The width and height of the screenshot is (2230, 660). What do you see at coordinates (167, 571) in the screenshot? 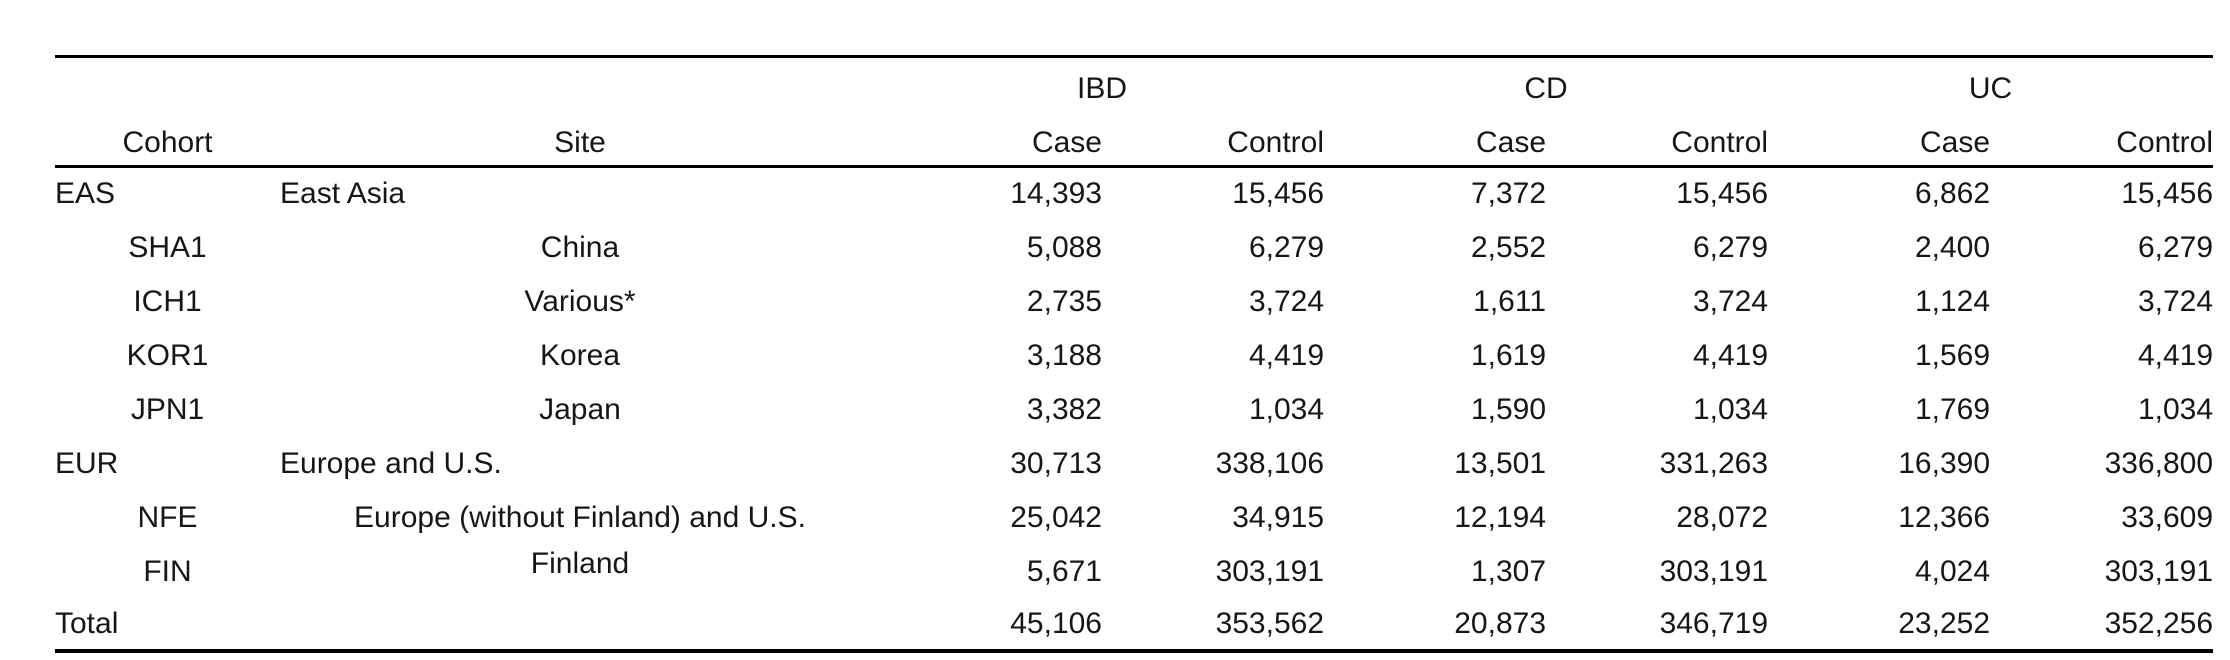
I see `cohort-cell: FIN` at bounding box center [167, 571].